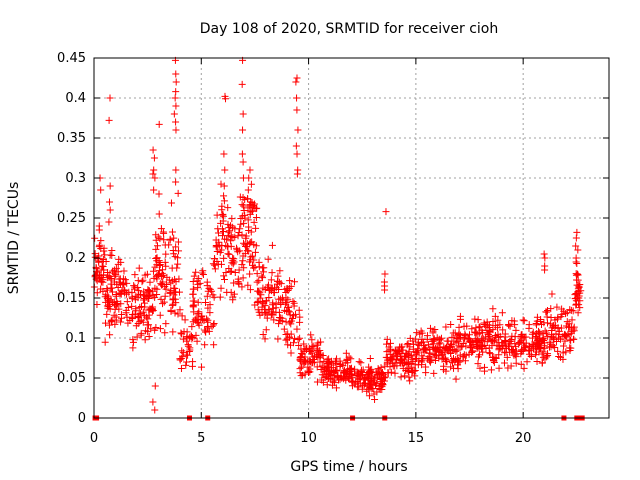 This screenshot has width=640, height=480. I want to click on y-tick-label: 0.25, so click(71, 218).